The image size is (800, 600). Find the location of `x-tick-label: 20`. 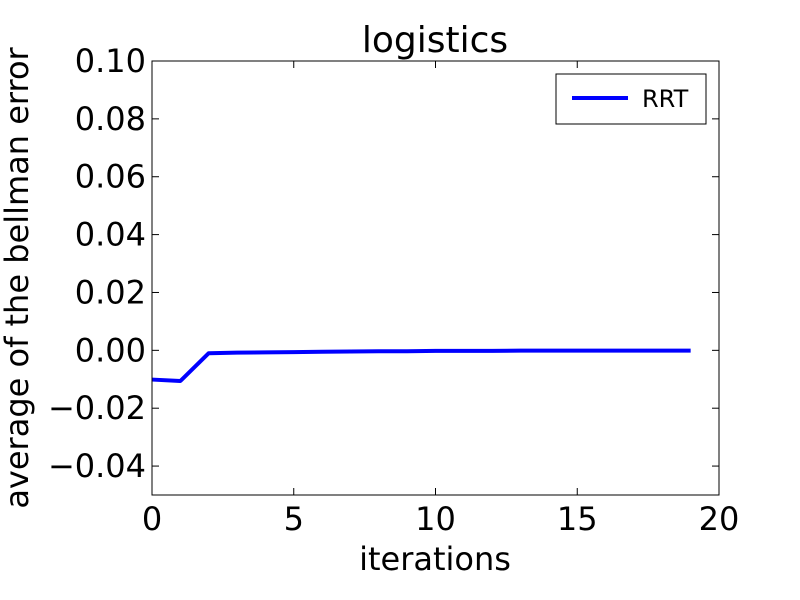

x-tick-label: 20 is located at coordinates (719, 519).